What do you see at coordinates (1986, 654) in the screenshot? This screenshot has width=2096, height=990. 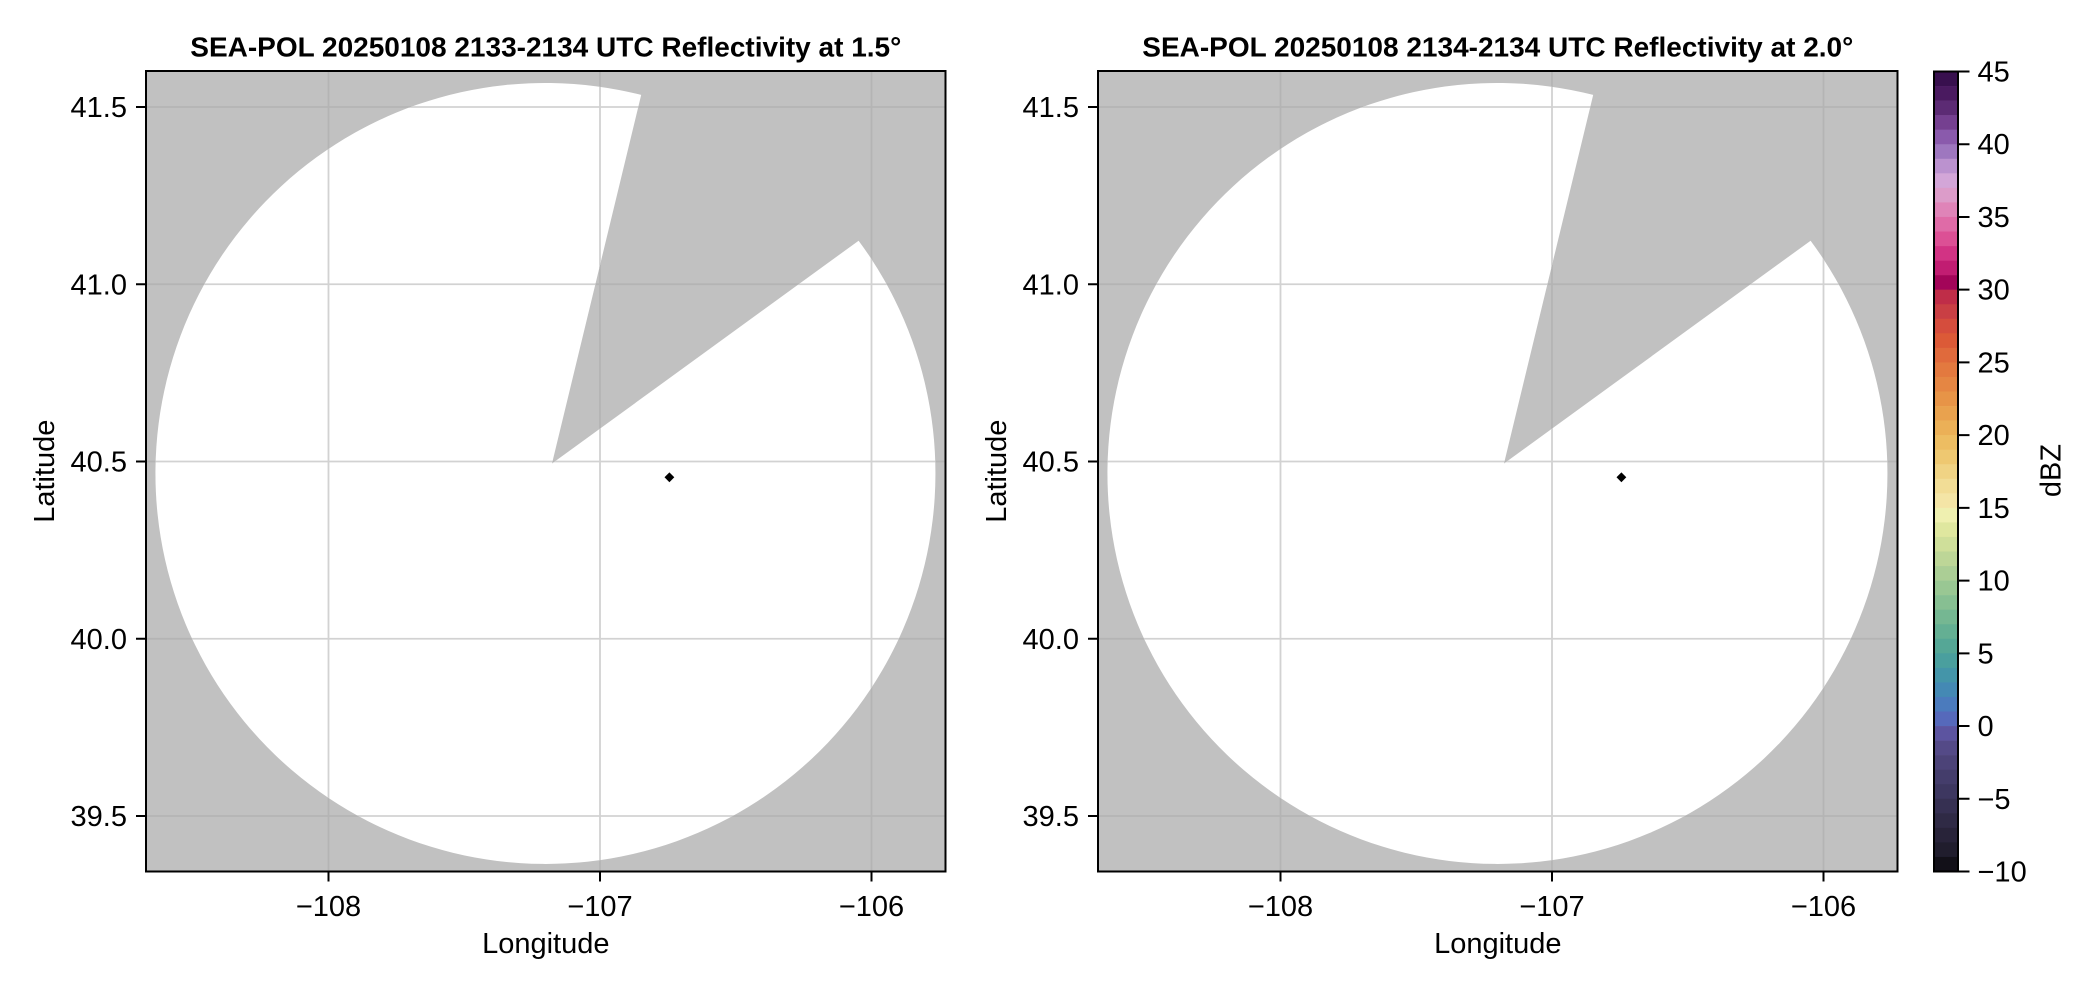 I see `svg-text: 5` at bounding box center [1986, 654].